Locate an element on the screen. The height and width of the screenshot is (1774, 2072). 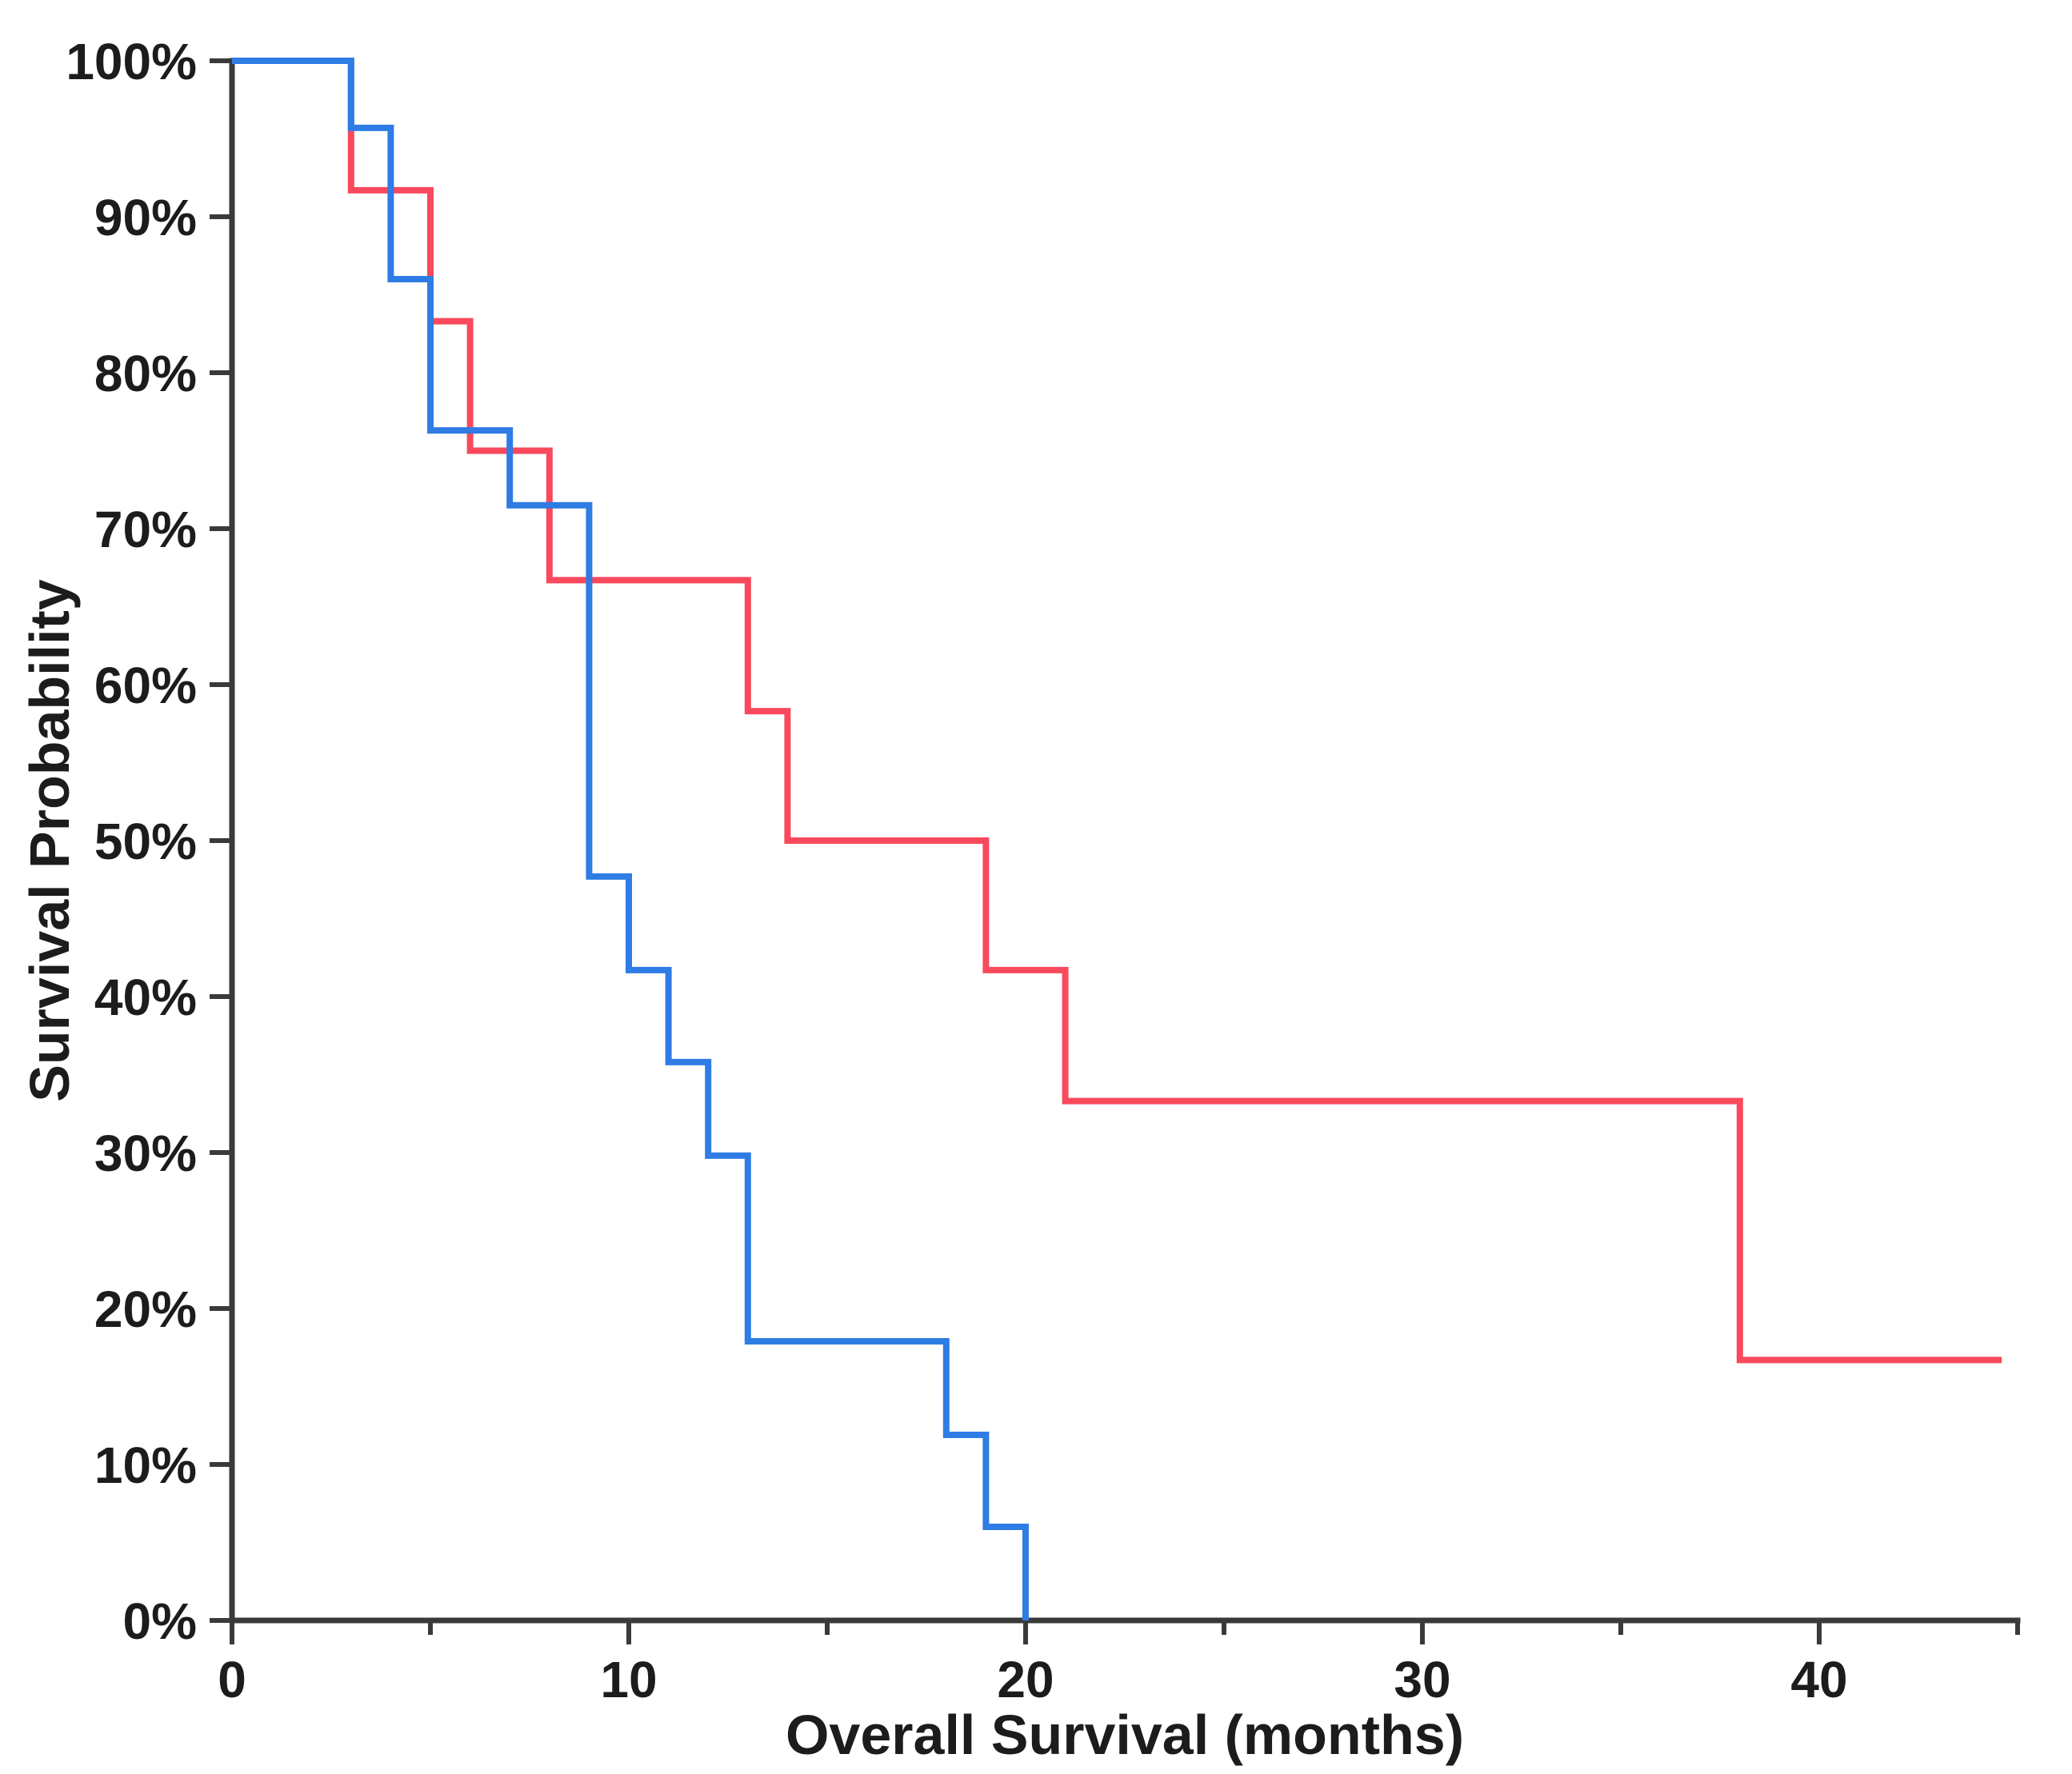
y-axis-title: Survival Probability is located at coordinates (49, 840).